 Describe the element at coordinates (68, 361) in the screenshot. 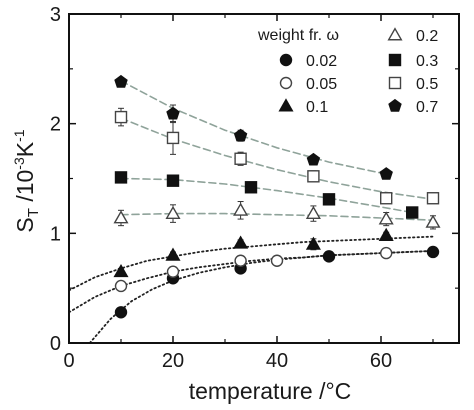

I see `x-tick-label: 0` at that location.